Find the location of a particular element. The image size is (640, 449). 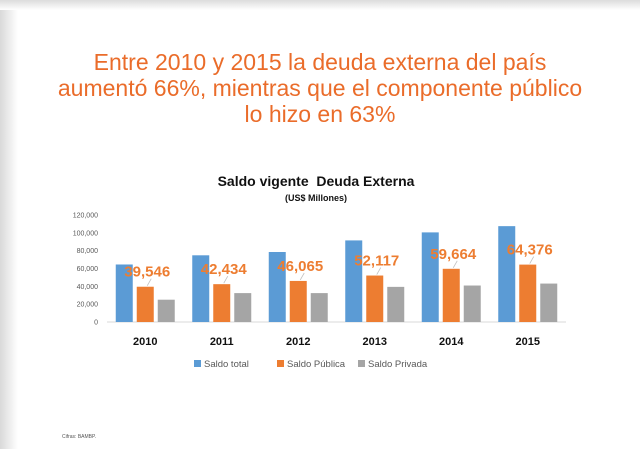

bar-saldo-total-2013 is located at coordinates (354, 281).